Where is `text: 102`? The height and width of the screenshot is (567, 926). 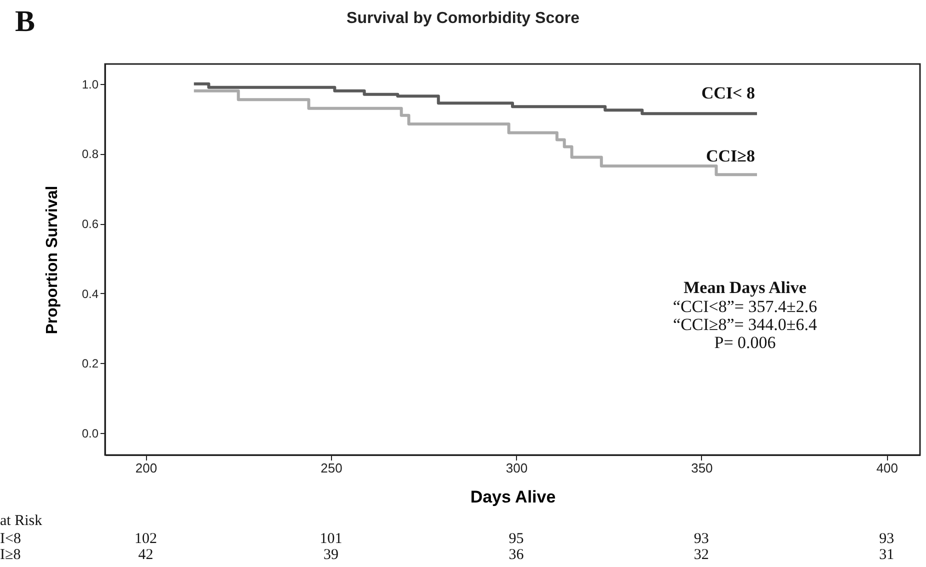
text: 102 is located at coordinates (145, 539).